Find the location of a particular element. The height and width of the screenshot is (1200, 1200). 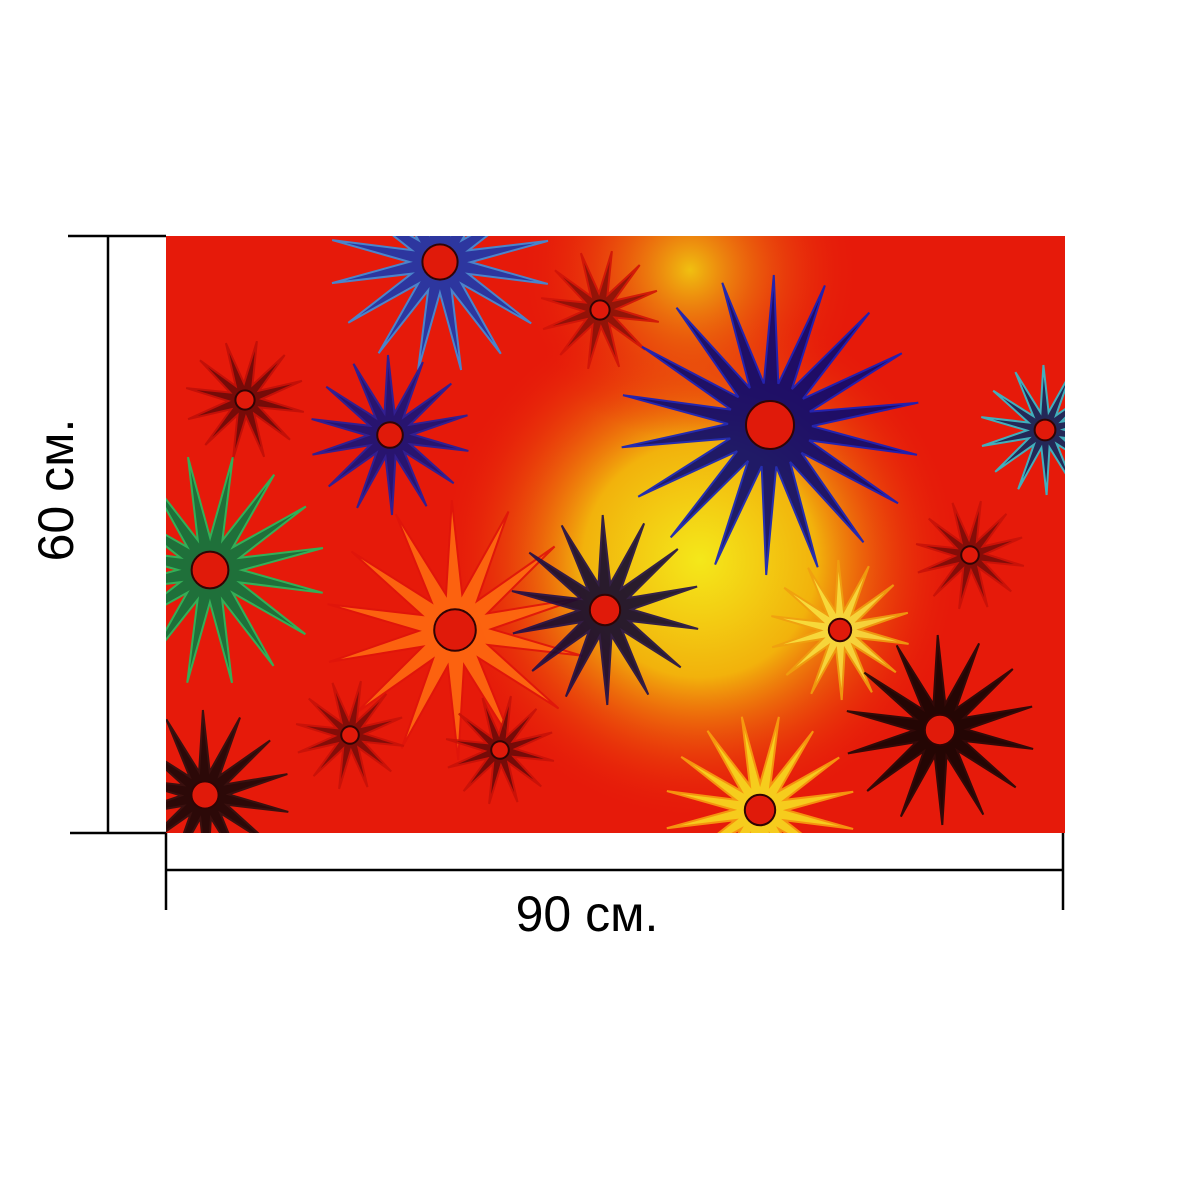

width-label: 90 см. is located at coordinates (587, 914).